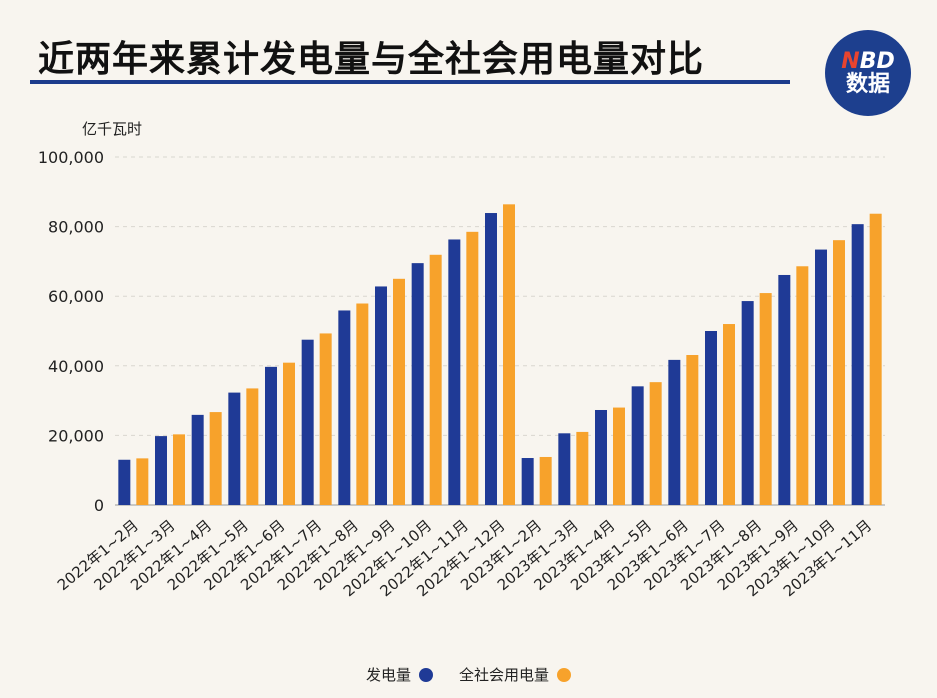  What do you see at coordinates (877, 61) in the screenshot?
I see `logo-letters-bd: BD` at bounding box center [877, 61].